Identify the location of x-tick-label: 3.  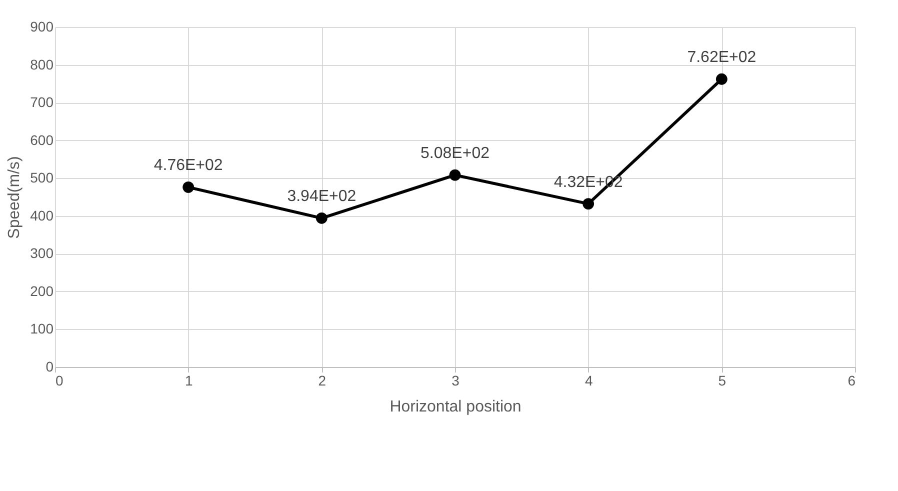
(456, 380).